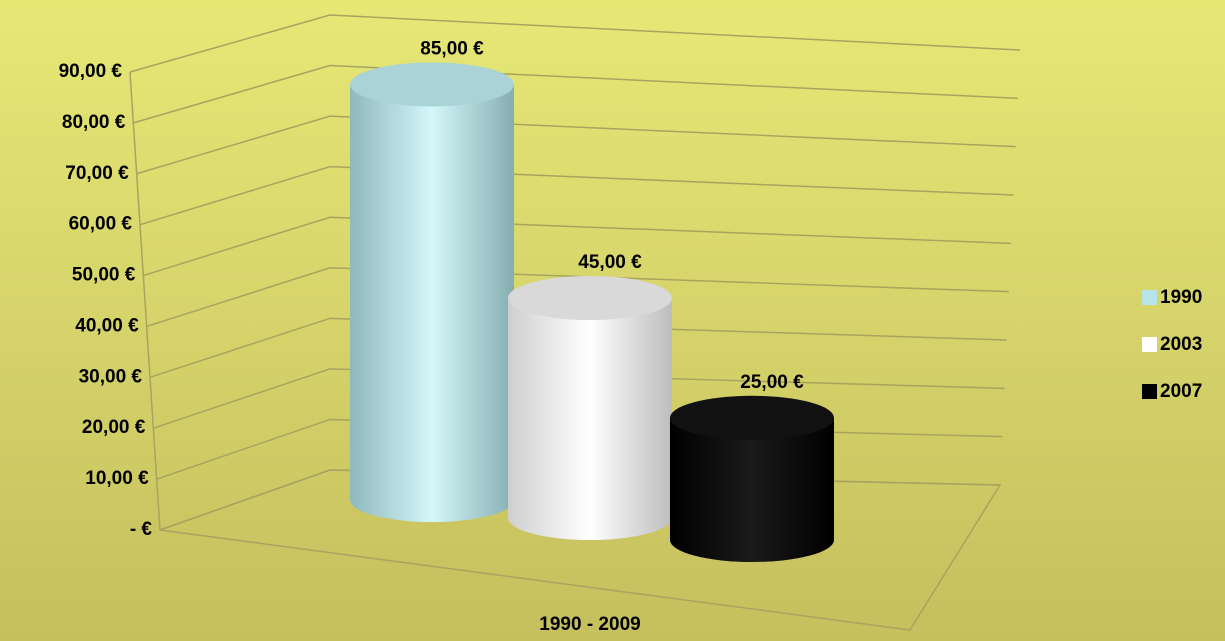 This screenshot has height=641, width=1225. I want to click on data-label: 25,00 €, so click(772, 382).